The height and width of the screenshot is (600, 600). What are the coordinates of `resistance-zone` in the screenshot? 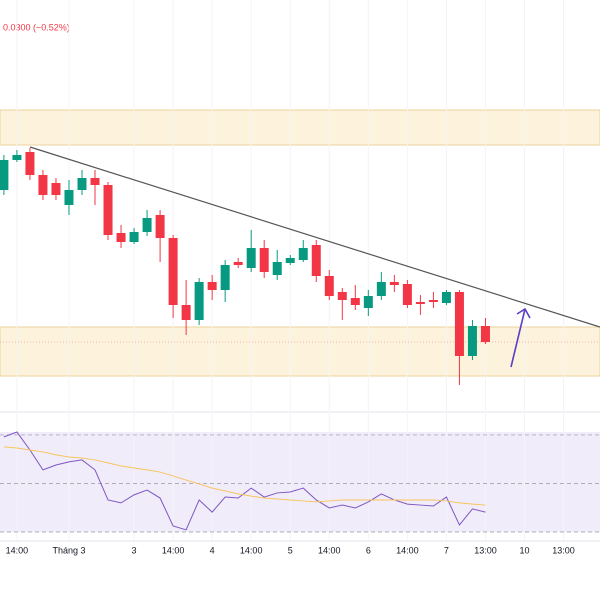 It's located at (300, 127).